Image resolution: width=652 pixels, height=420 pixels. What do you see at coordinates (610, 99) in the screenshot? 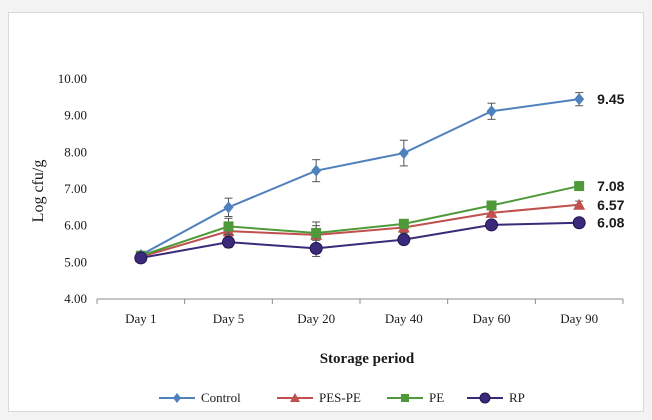
I see `end-label: 9.45` at bounding box center [610, 99].